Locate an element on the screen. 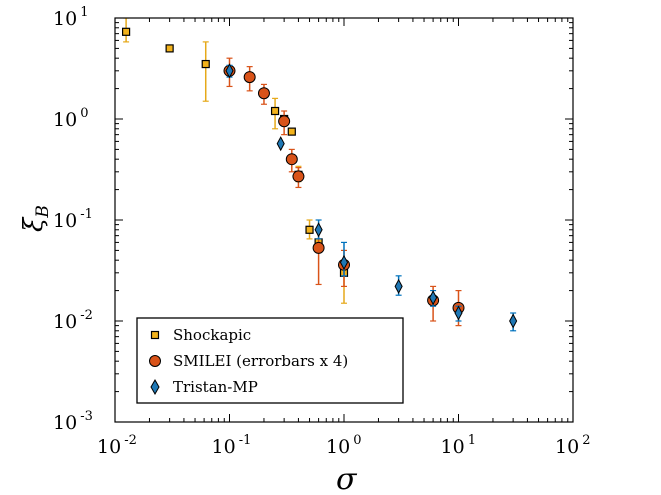 This screenshot has width=661, height=495. x-tick-label: 10 -2 is located at coordinates (117, 445).